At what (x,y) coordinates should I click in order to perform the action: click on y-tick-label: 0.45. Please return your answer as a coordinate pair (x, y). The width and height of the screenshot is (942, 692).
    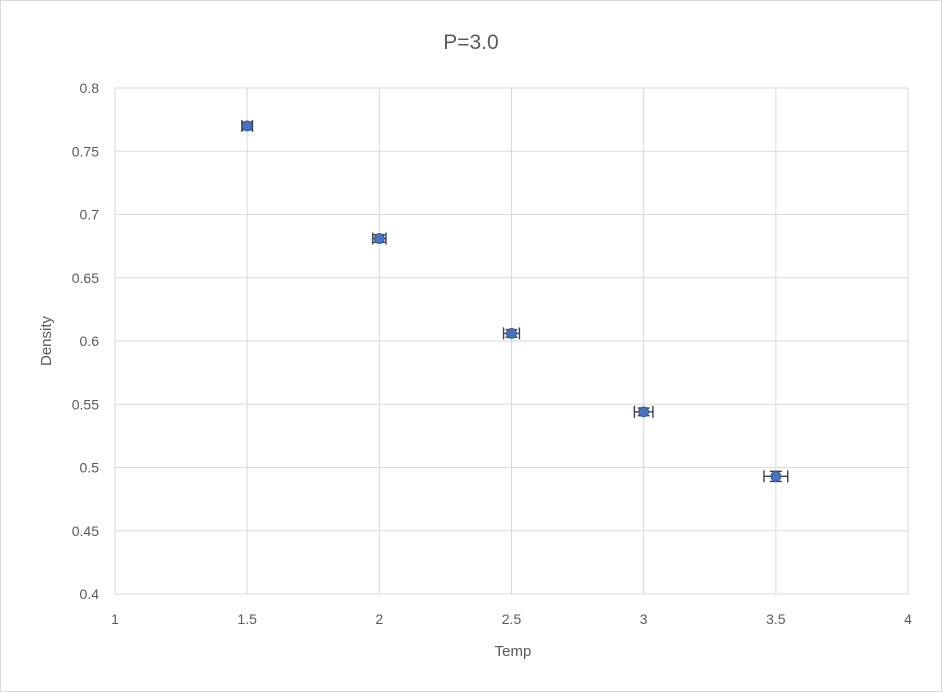
    Looking at the image, I should click on (85, 531).